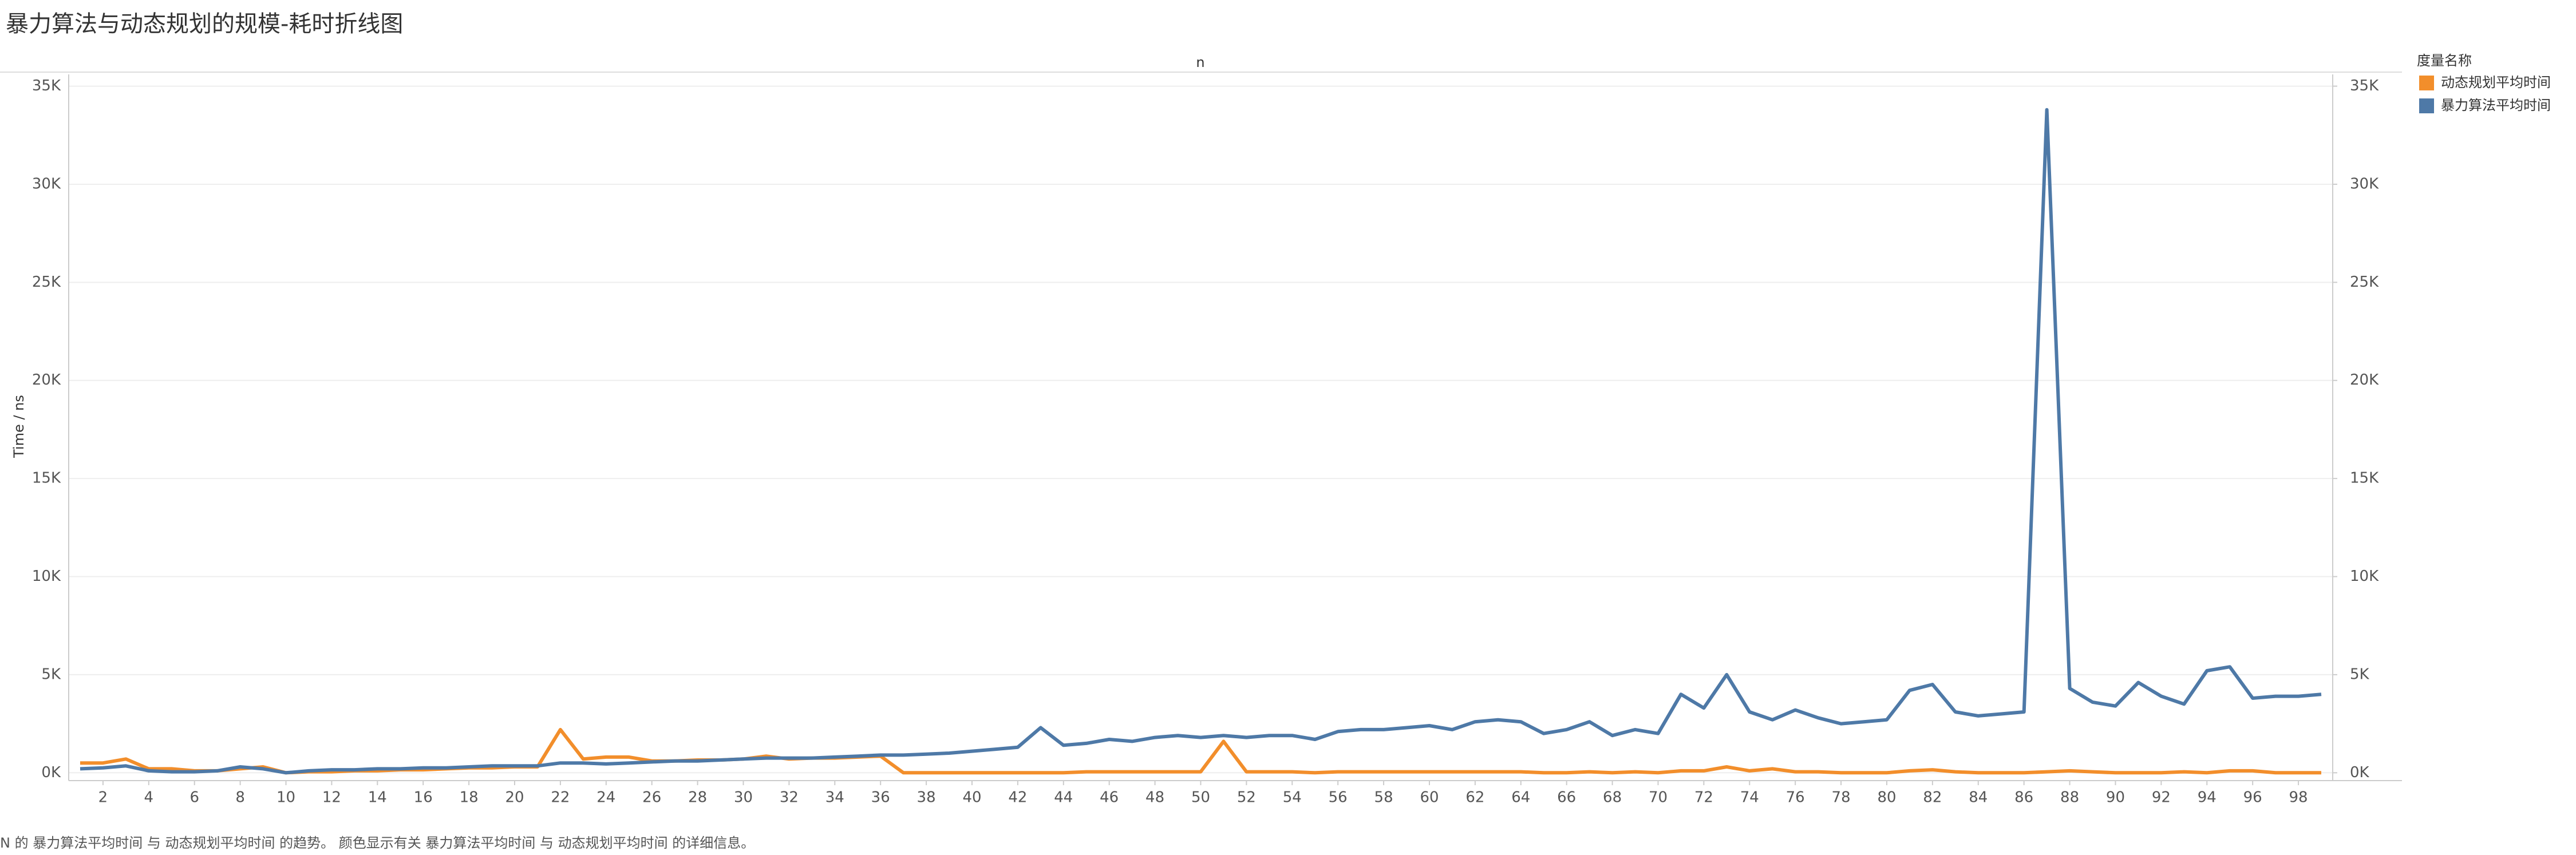 The height and width of the screenshot is (855, 2576). Describe the element at coordinates (51, 772) in the screenshot. I see `y-tick-label: 0K` at that location.